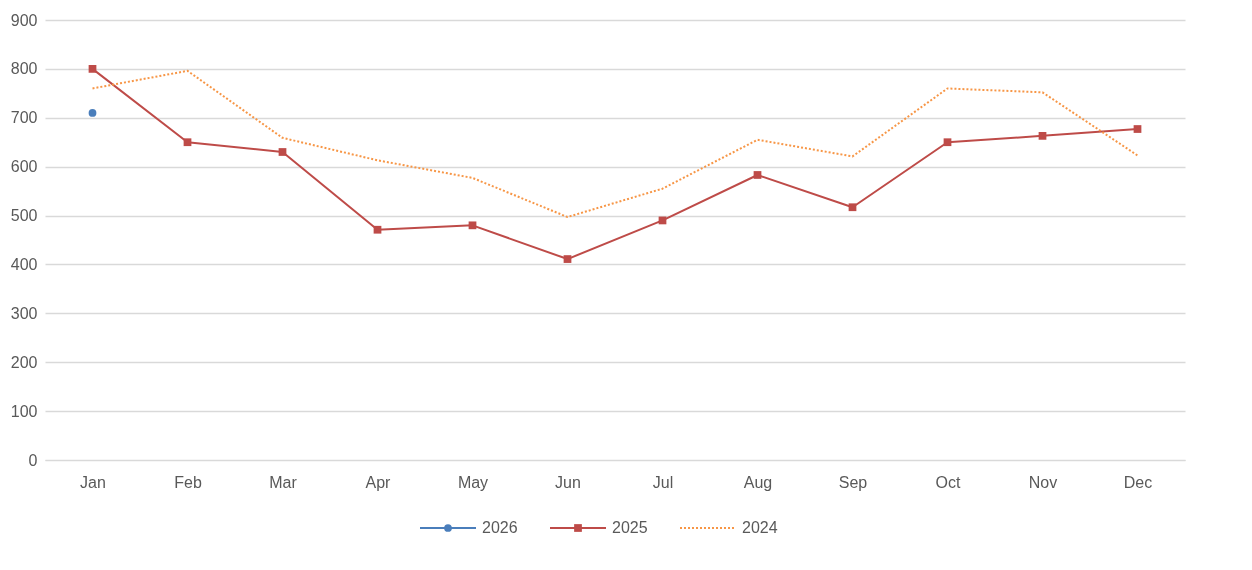 The image size is (1252, 570). What do you see at coordinates (24, 167) in the screenshot?
I see `y-tick-label: 600` at bounding box center [24, 167].